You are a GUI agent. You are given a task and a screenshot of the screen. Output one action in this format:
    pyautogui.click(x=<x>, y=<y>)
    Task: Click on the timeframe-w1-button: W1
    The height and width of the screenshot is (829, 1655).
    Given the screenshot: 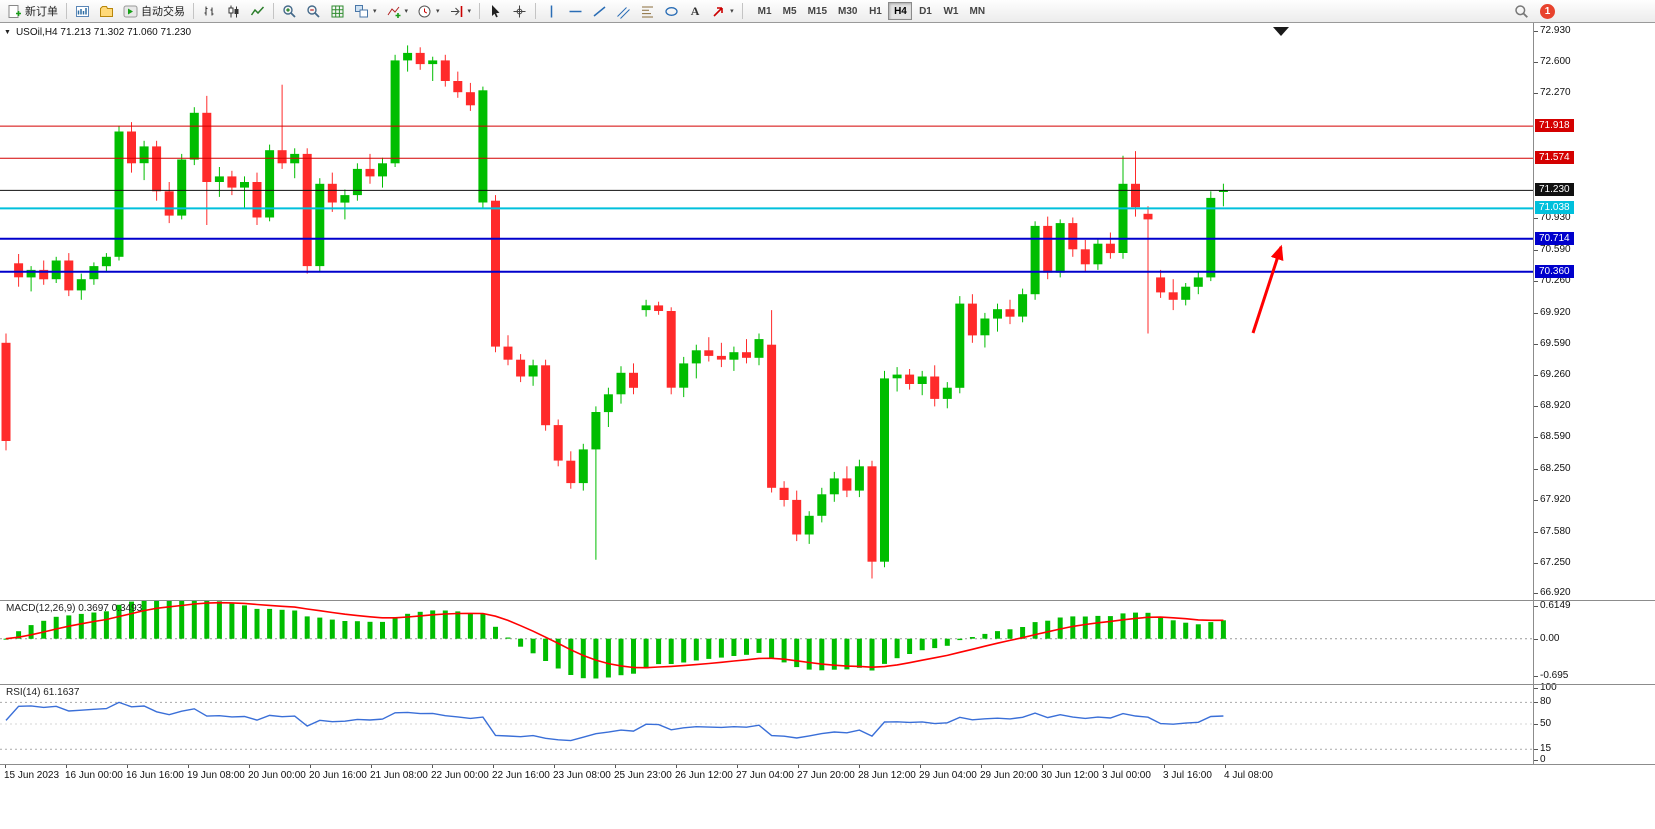 What is the action you would take?
    pyautogui.click(x=950, y=11)
    